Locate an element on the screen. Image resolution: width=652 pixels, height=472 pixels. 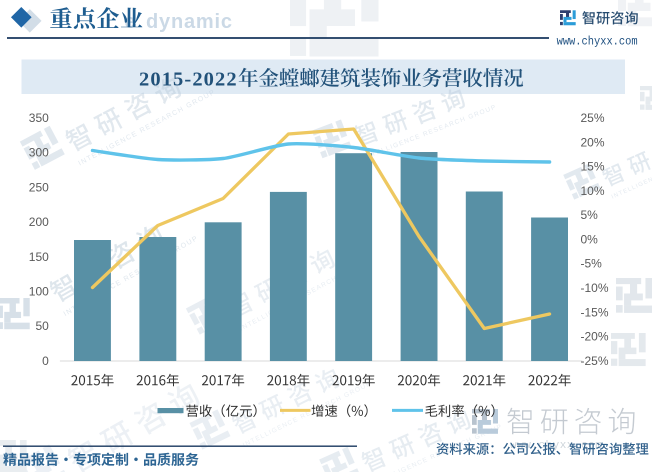
svg-text: 10% is located at coordinates (593, 191).